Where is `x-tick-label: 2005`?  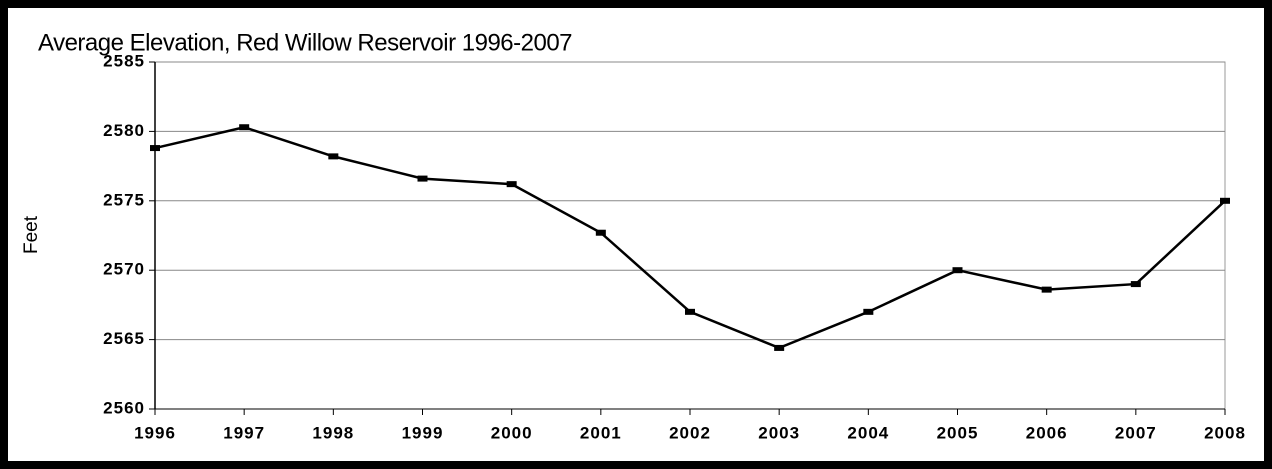
x-tick-label: 2005 is located at coordinates (958, 432).